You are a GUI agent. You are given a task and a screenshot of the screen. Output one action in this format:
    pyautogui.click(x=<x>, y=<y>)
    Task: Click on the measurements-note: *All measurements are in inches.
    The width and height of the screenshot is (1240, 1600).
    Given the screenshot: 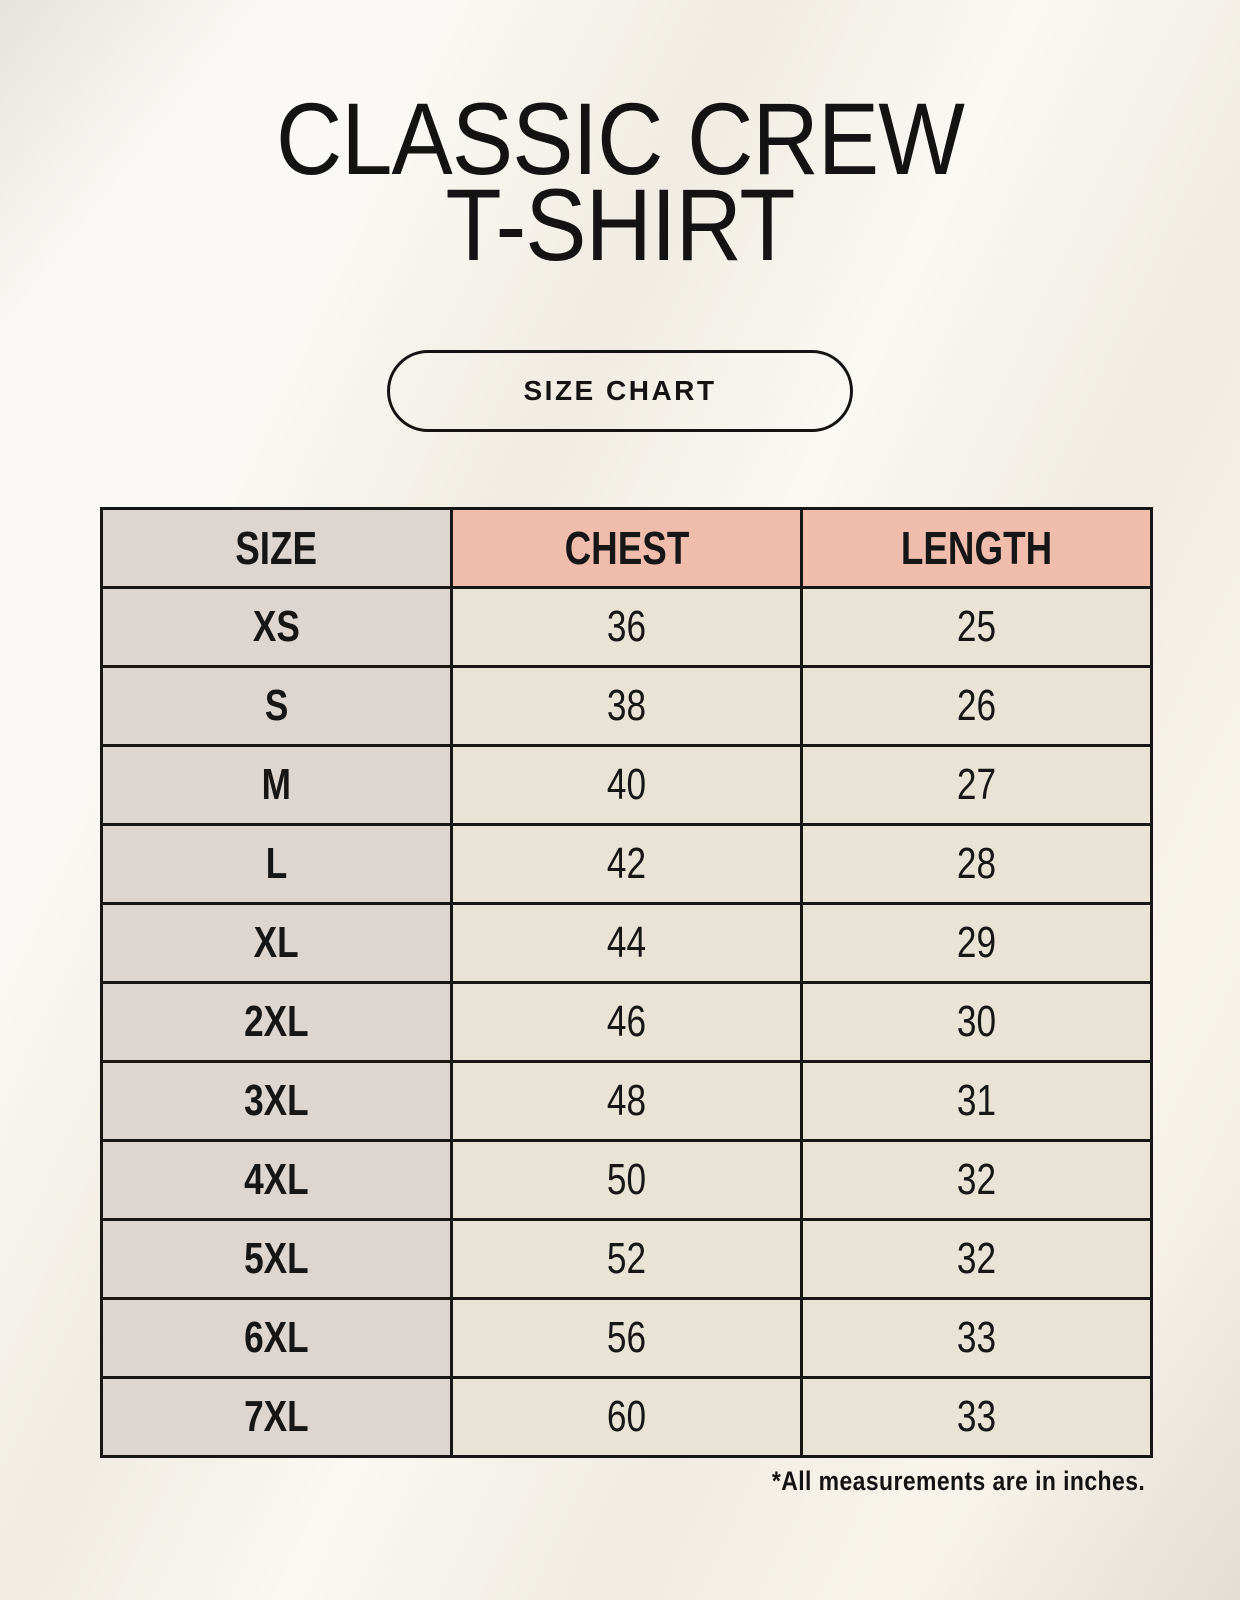 What is the action you would take?
    pyautogui.click(x=958, y=1481)
    